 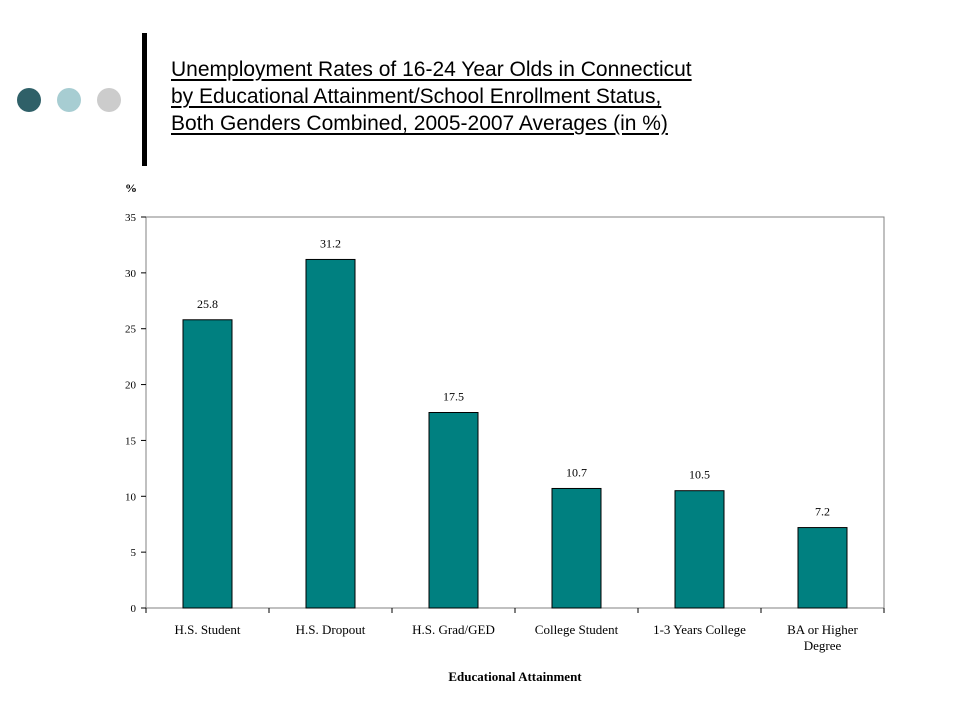 What do you see at coordinates (131, 330) in the screenshot?
I see `y-tick-label: 25` at bounding box center [131, 330].